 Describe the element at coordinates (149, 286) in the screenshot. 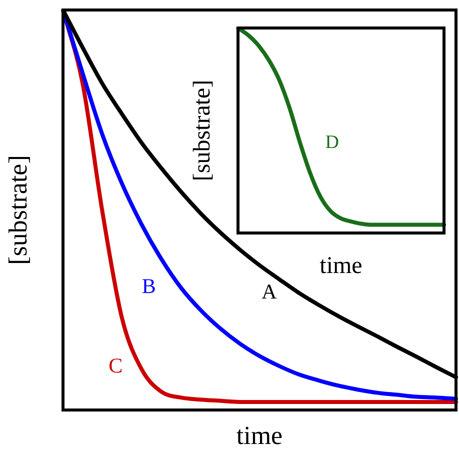

I see `series-label: B` at that location.